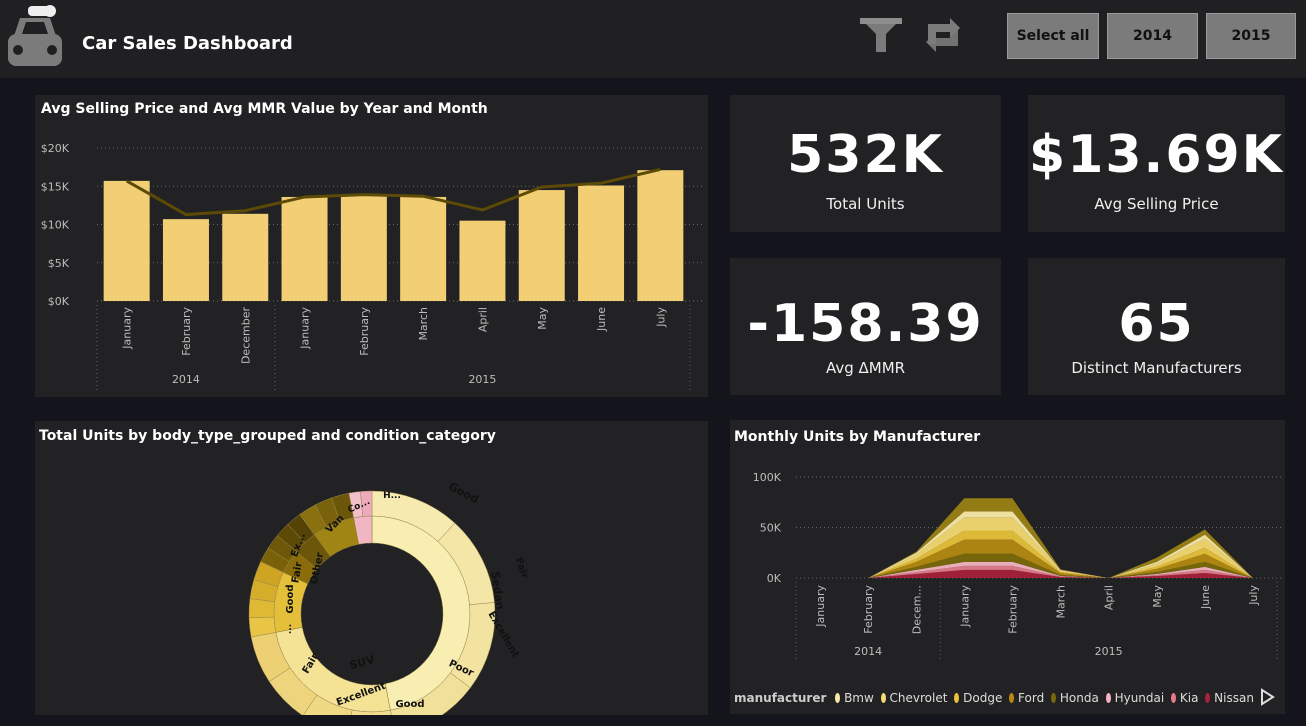 The width and height of the screenshot is (1306, 726). I want to click on x-tick-label: April, so click(482, 319).